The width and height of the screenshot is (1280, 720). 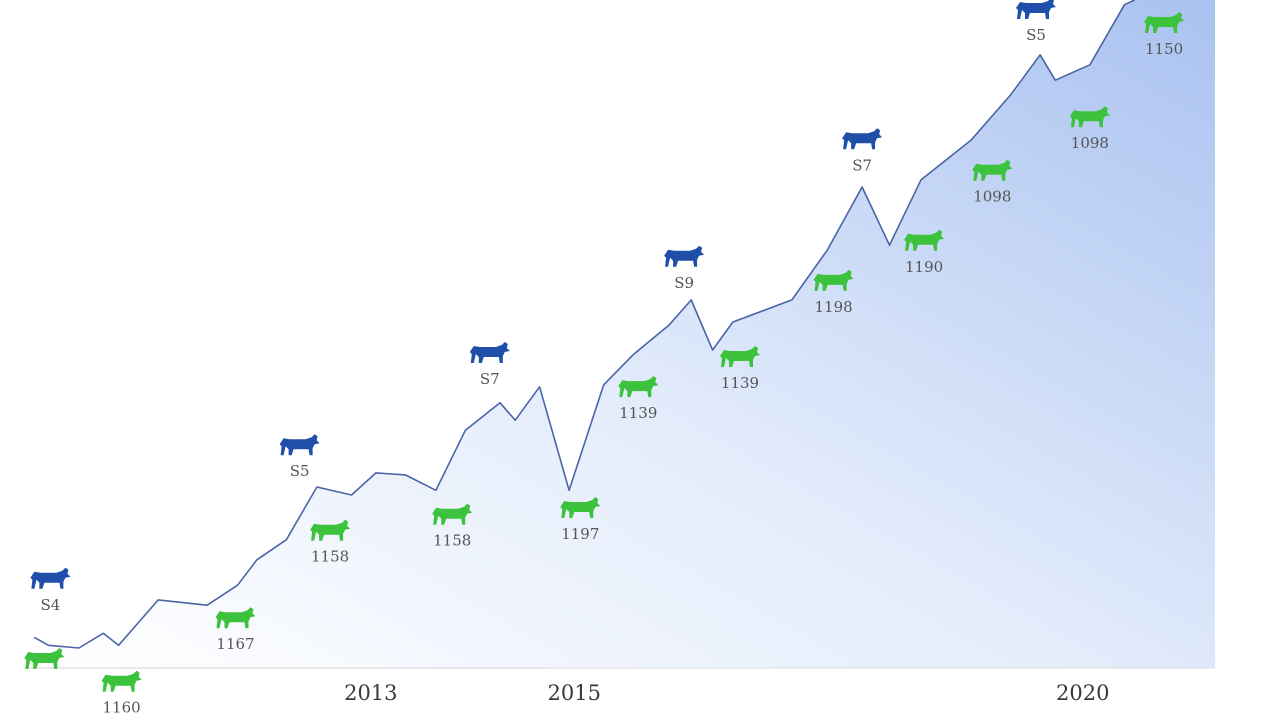 What do you see at coordinates (235, 644) in the screenshot?
I see `annotation-label: 1167` at bounding box center [235, 644].